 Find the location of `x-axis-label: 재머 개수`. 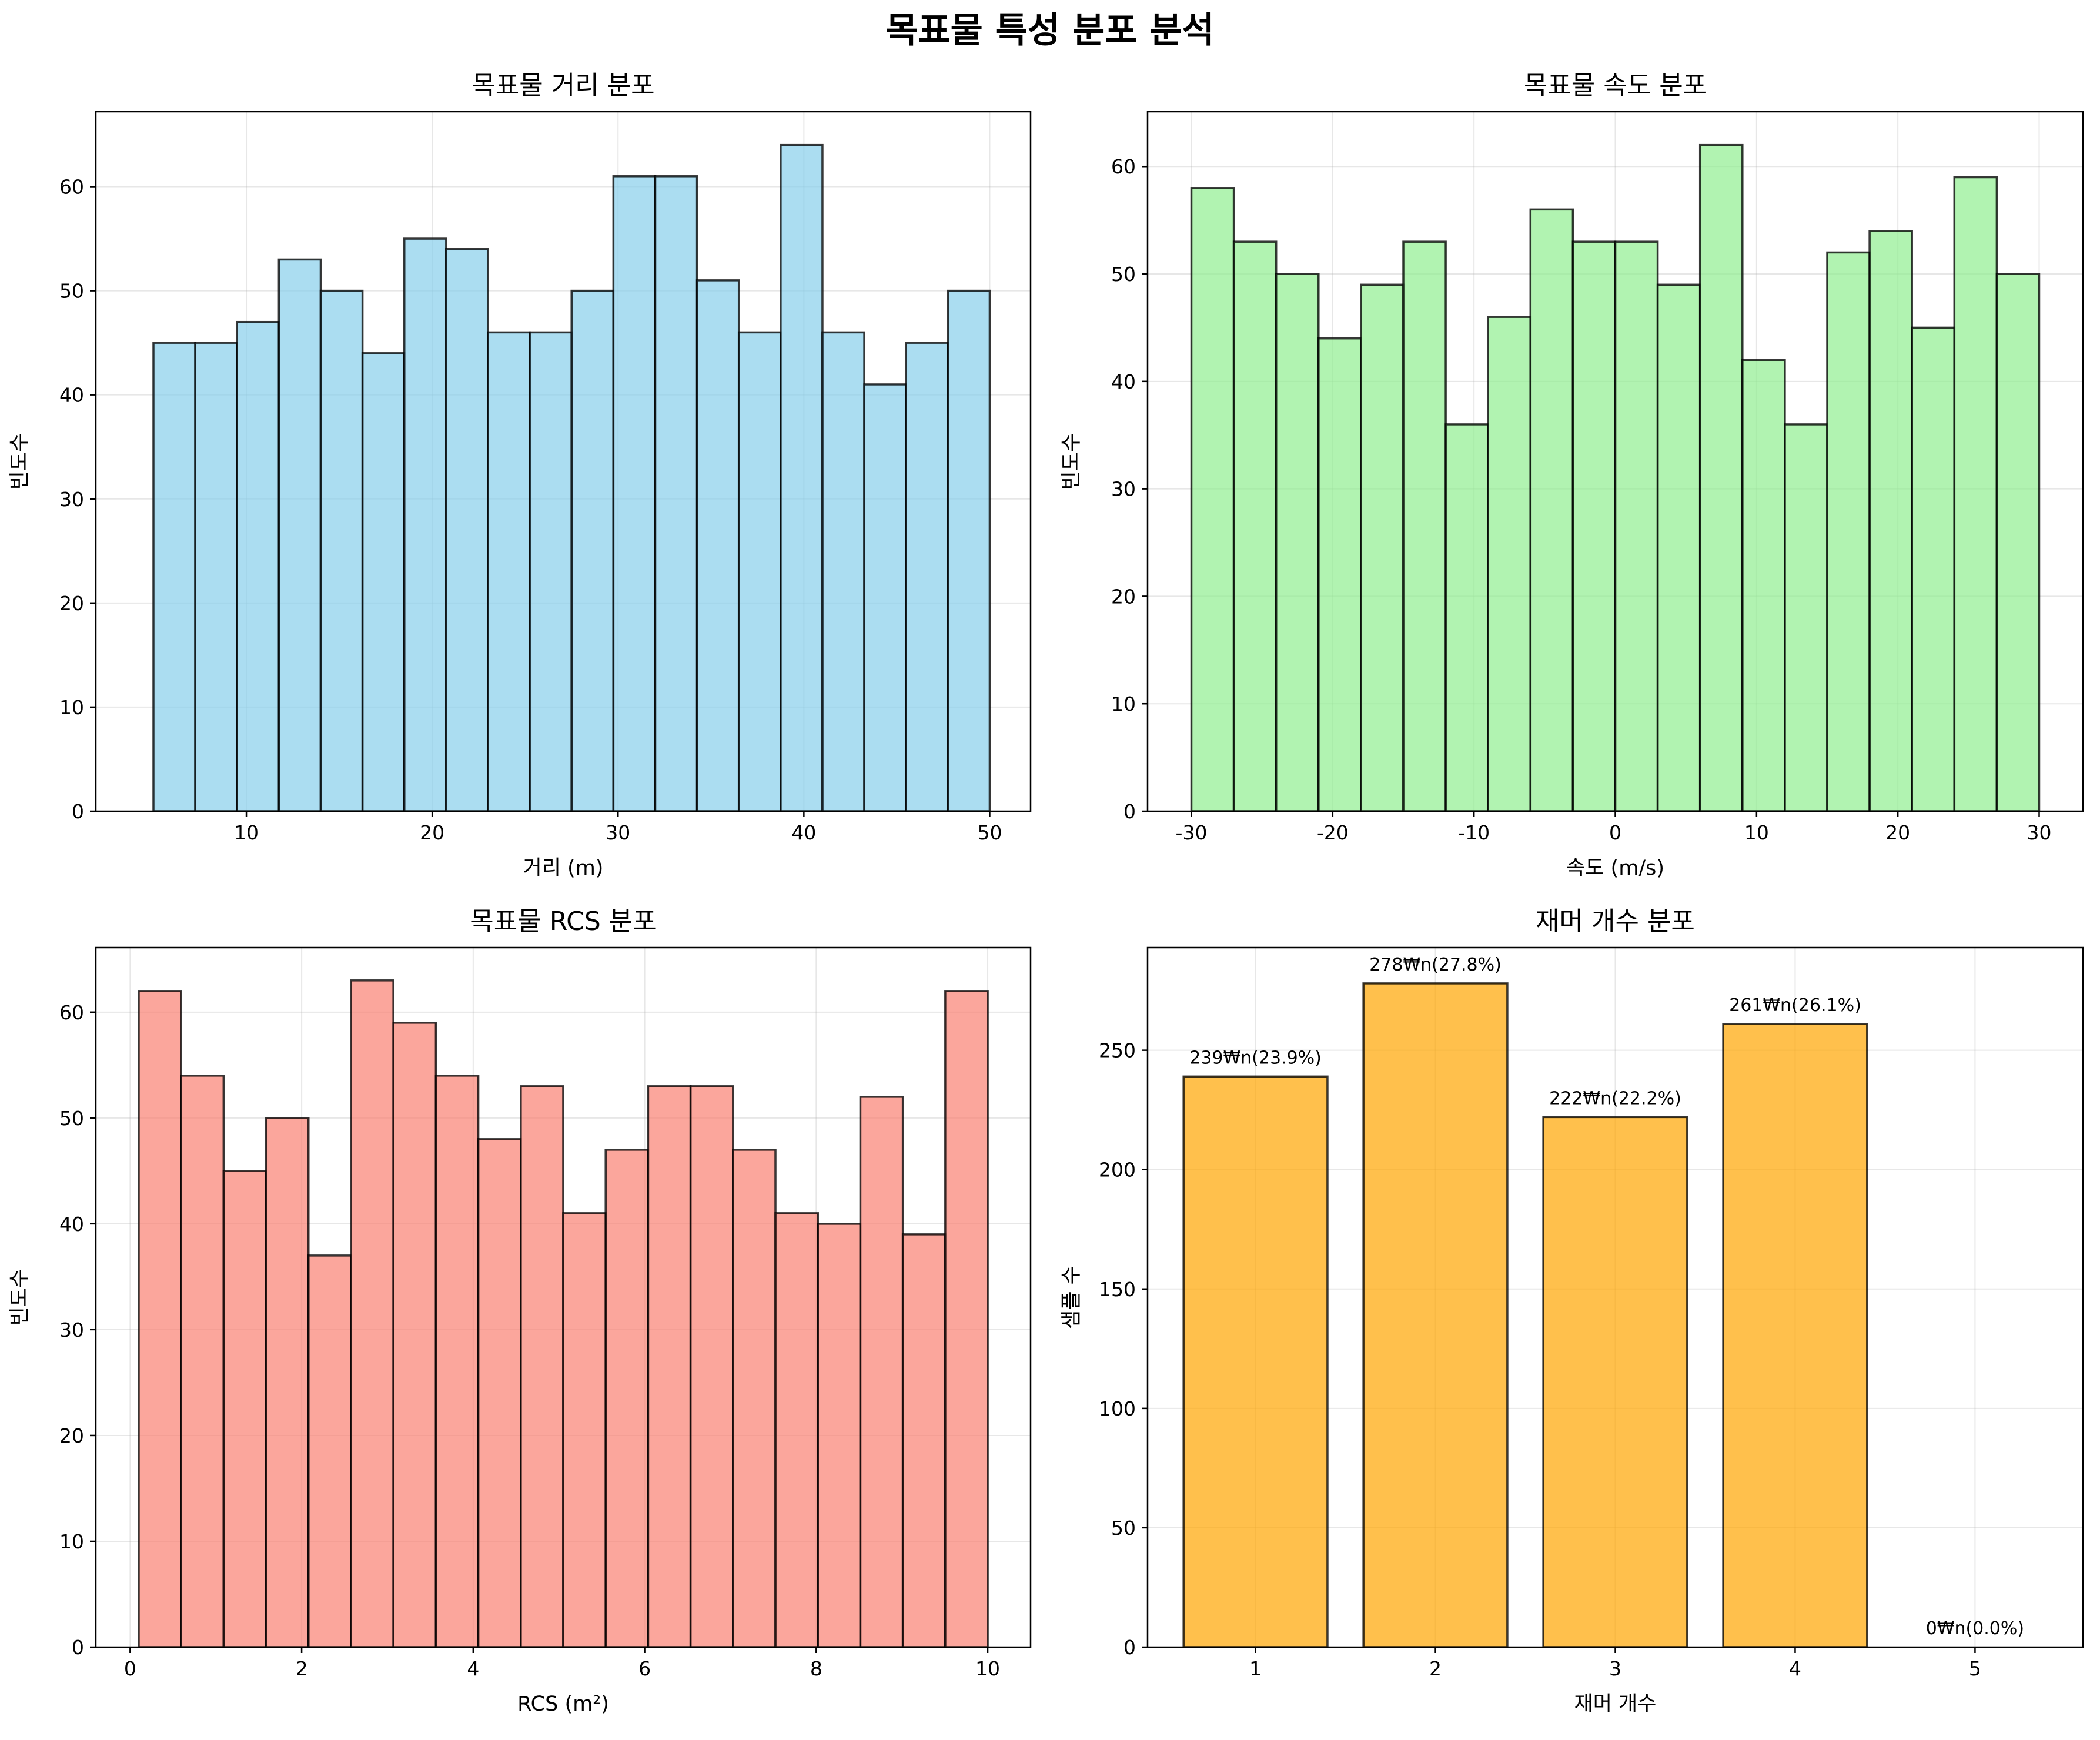

x-axis-label: 재머 개수 is located at coordinates (1615, 1704).